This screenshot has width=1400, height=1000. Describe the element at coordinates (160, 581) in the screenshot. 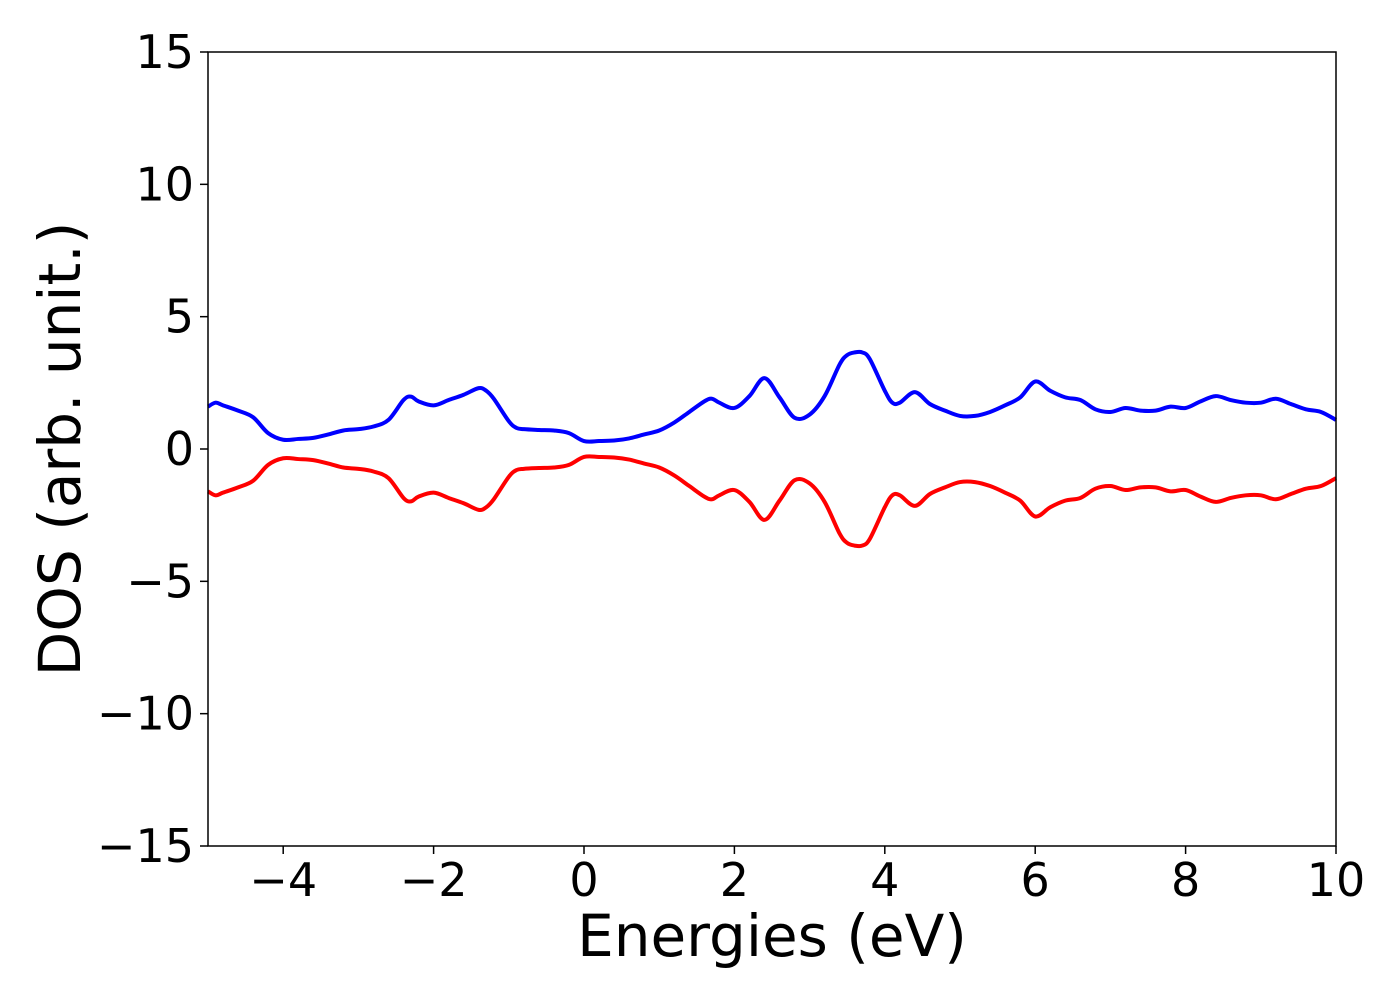

I see `y-tick-label: −5` at that location.